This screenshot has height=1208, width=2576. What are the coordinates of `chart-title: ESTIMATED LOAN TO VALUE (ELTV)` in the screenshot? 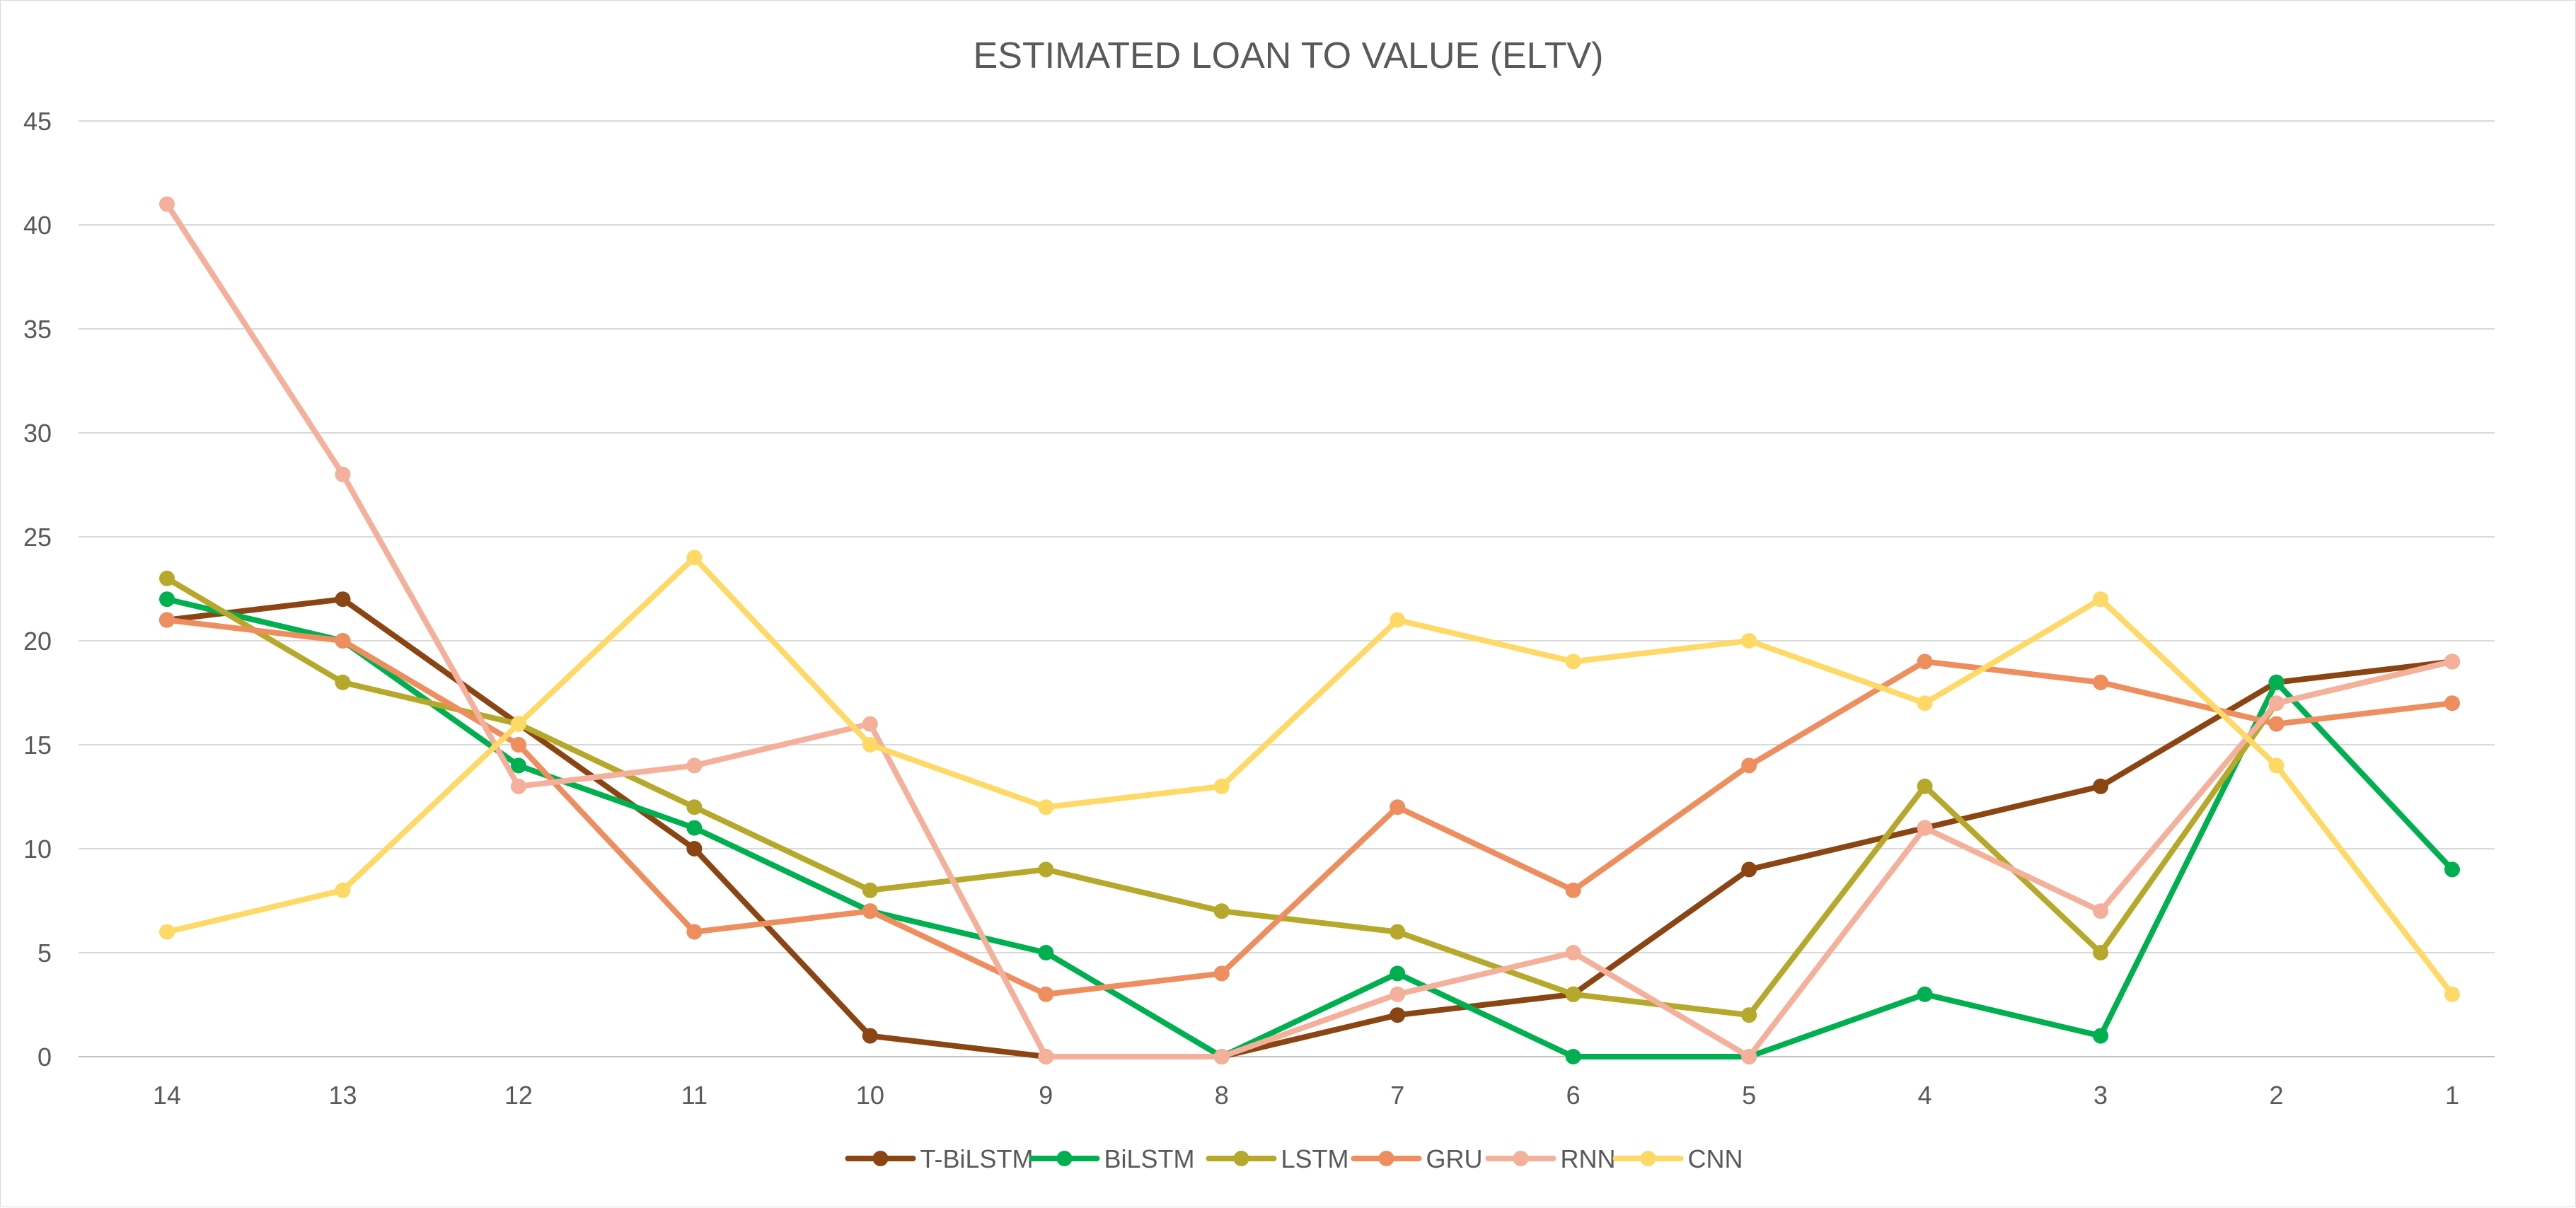 It's located at (1289, 55).